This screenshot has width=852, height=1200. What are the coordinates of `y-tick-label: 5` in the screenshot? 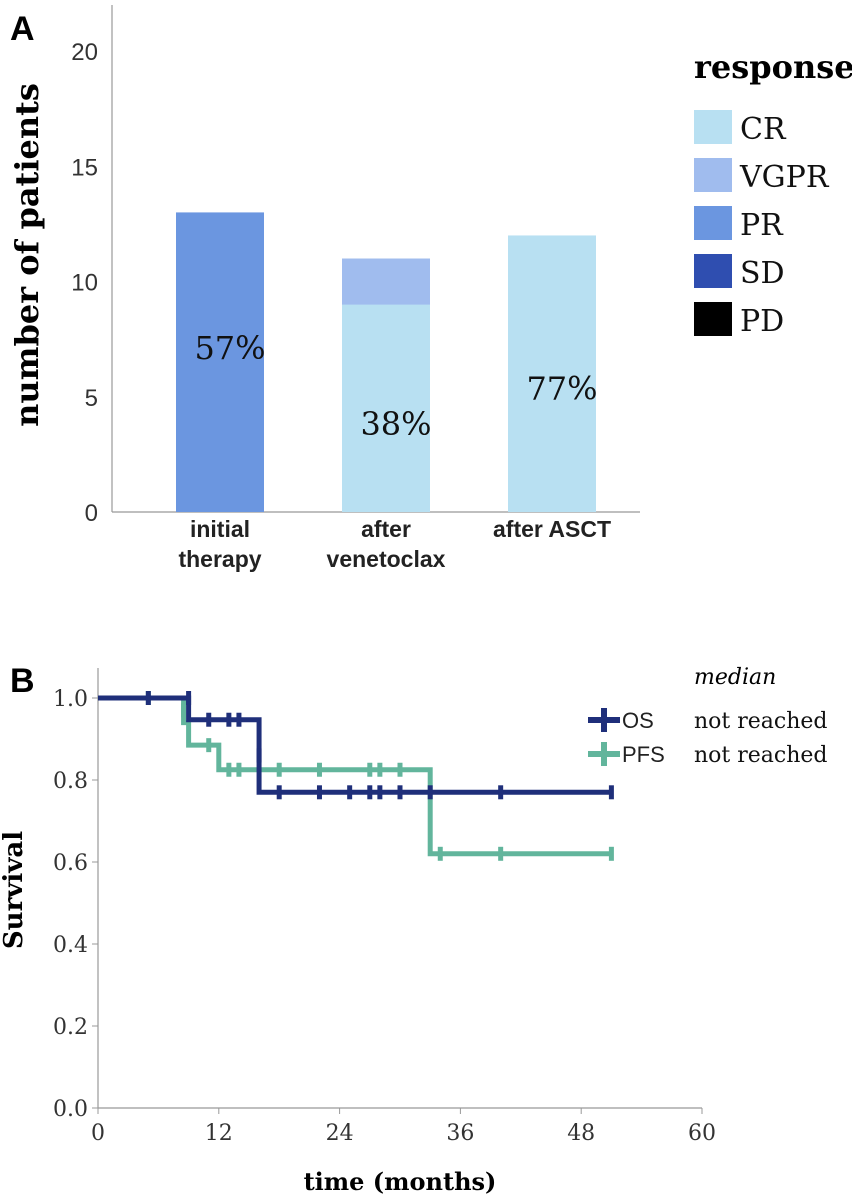 It's located at (91, 398).